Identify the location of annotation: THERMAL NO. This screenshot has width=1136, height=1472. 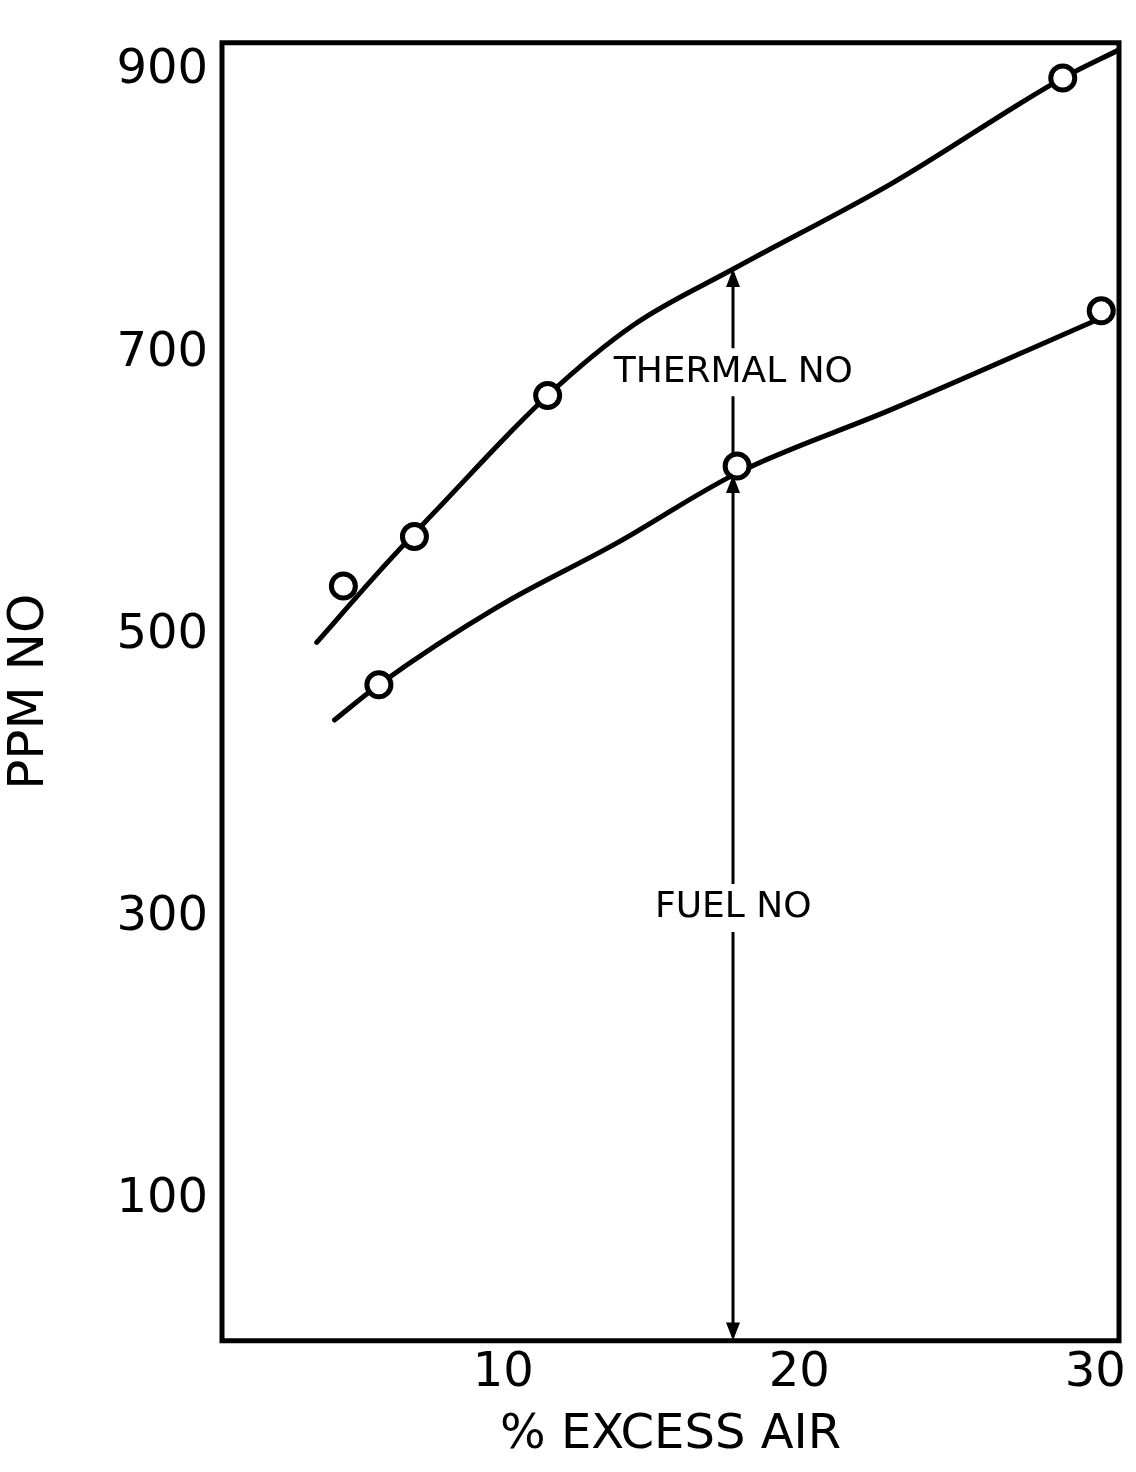
(732, 369).